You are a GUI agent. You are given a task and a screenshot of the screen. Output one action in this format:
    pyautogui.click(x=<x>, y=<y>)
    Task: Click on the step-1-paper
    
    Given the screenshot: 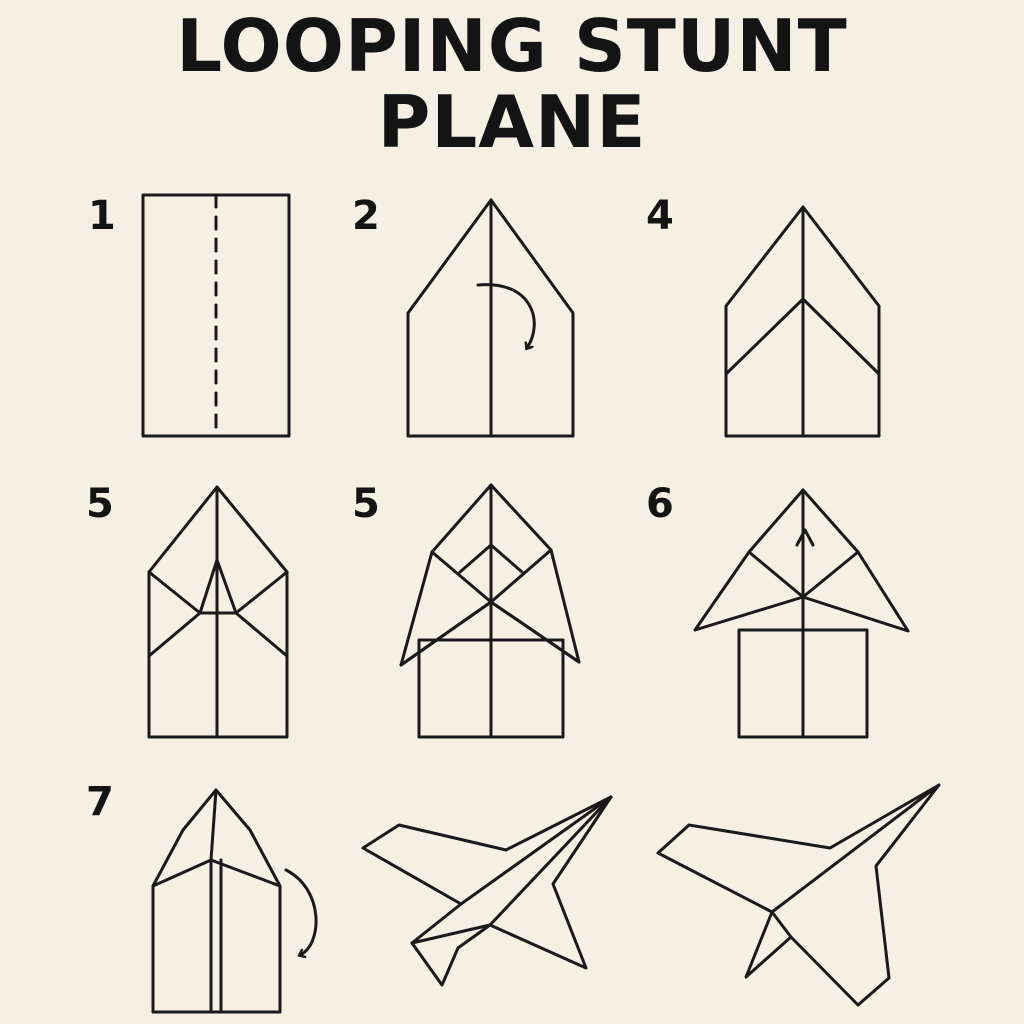 What is the action you would take?
    pyautogui.click(x=216, y=315)
    